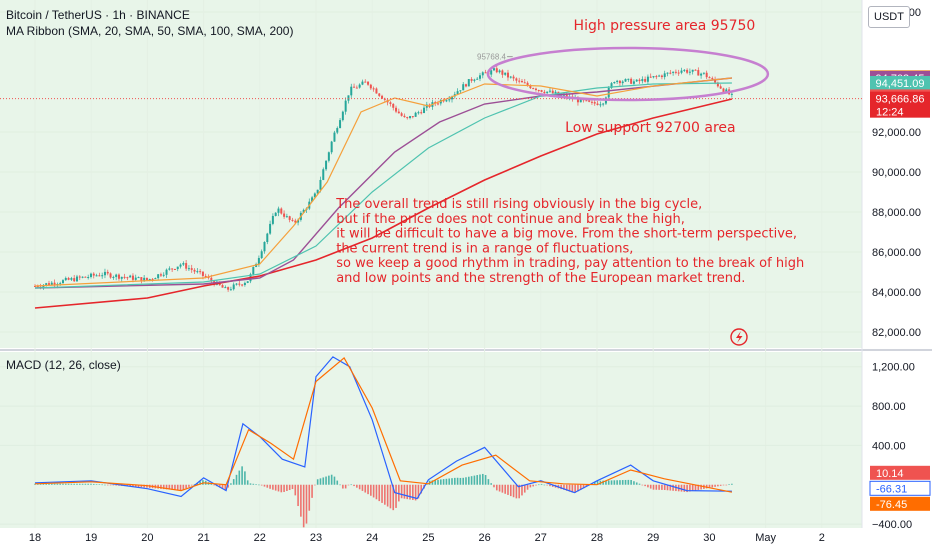  What do you see at coordinates (891, 489) in the screenshot?
I see `macd-axis-label: -66.31` at bounding box center [891, 489].